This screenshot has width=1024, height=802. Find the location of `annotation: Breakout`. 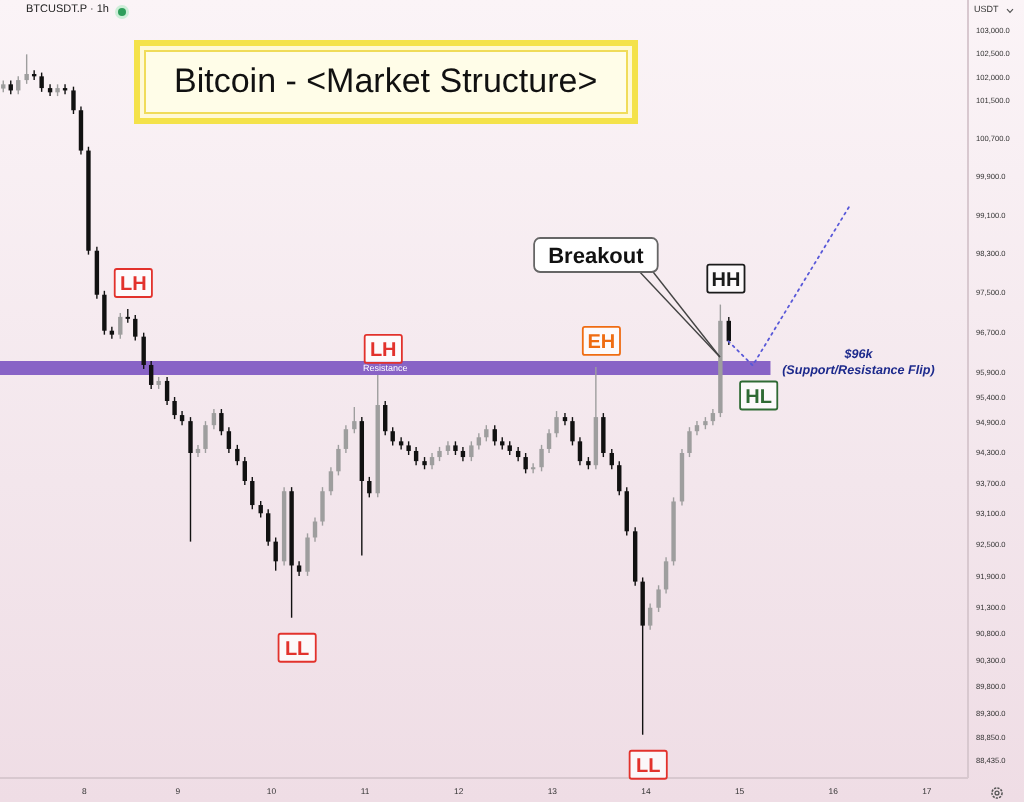

annotation: Breakout is located at coordinates (596, 257).